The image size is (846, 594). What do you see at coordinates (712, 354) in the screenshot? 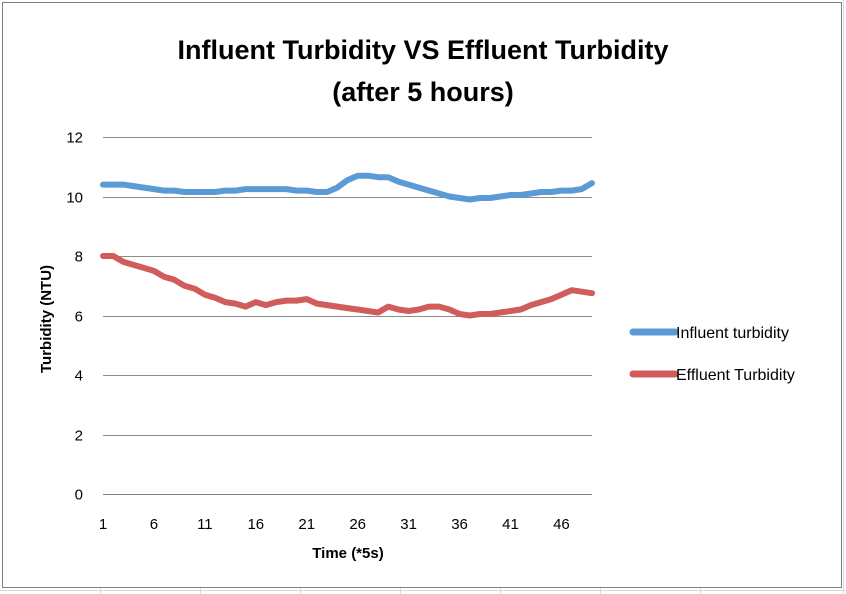
I see `legend: Influent turbidity Effluent Turbidity` at bounding box center [712, 354].